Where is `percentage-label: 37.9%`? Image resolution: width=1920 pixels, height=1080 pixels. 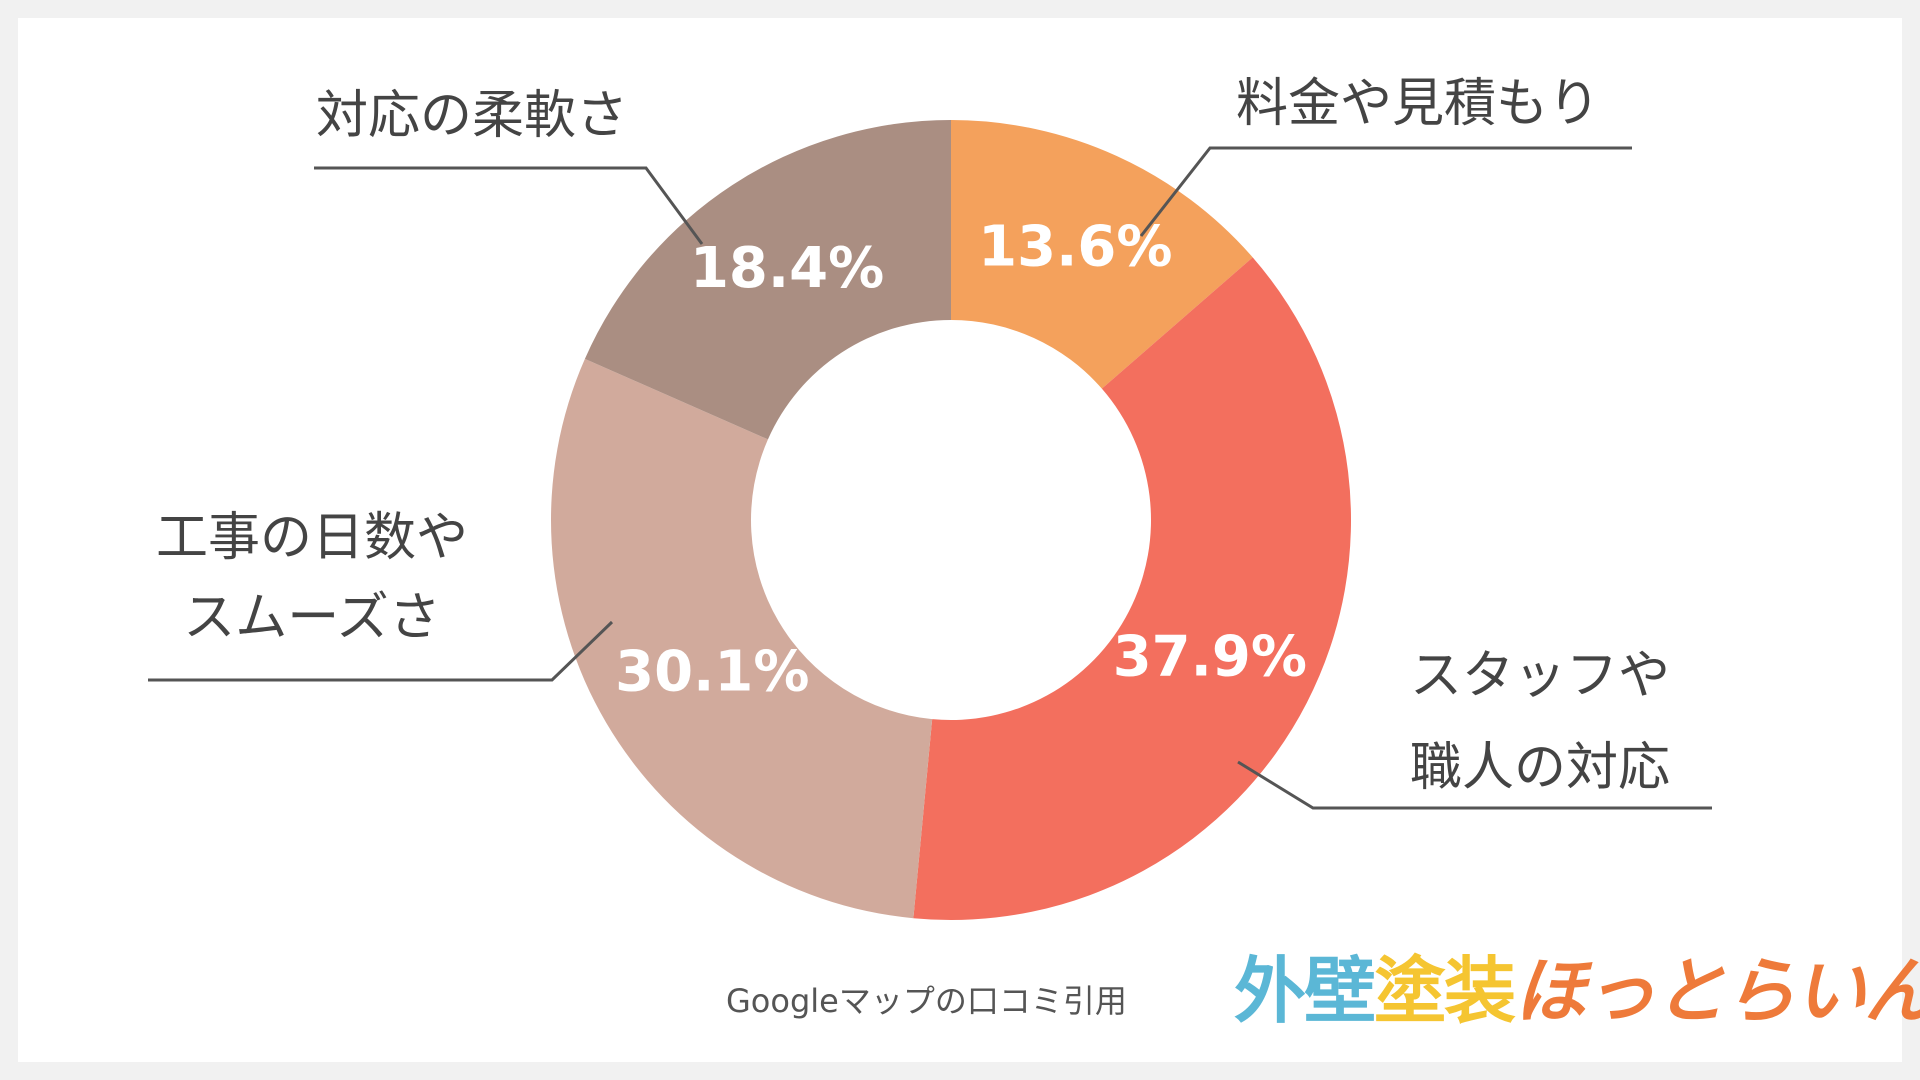 percentage-label: 37.9% is located at coordinates (1210, 657).